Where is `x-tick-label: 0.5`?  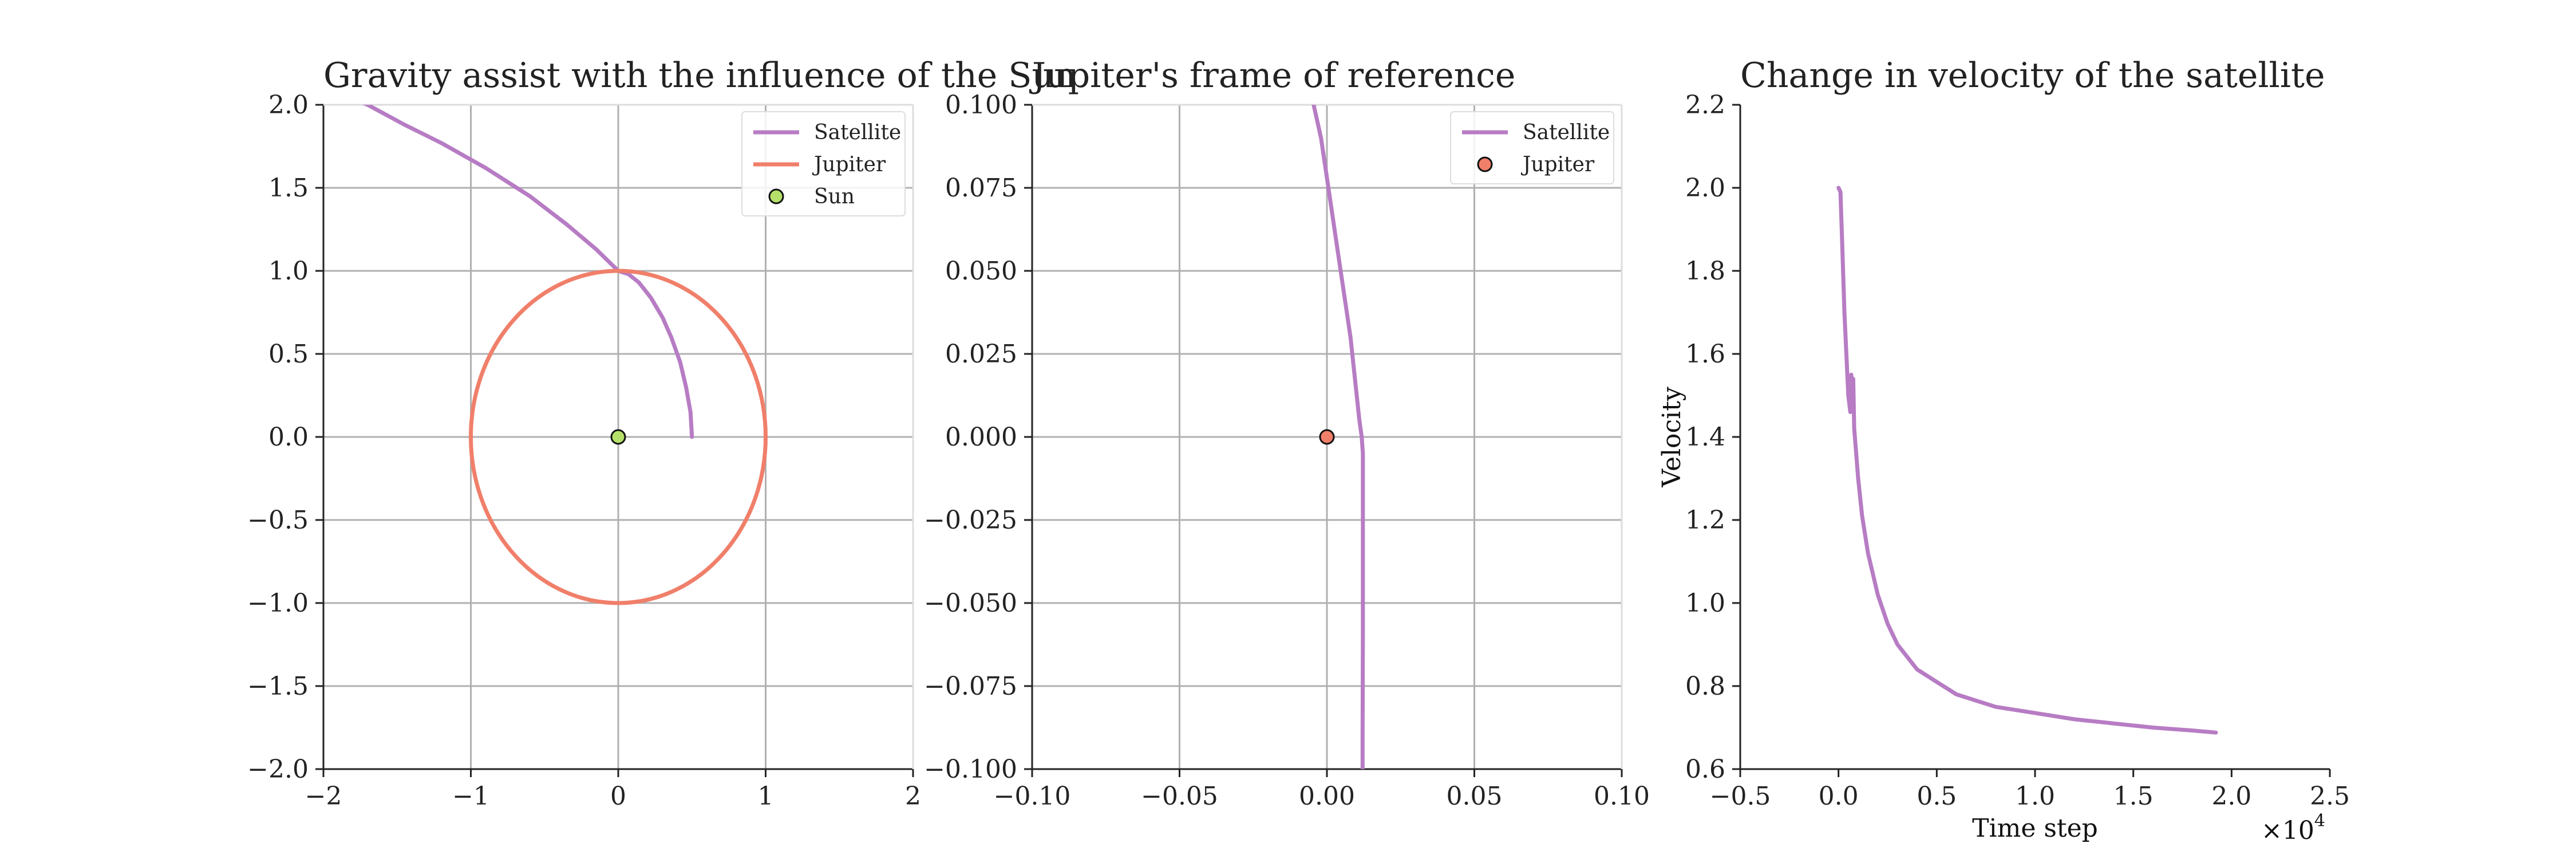 x-tick-label: 0.5 is located at coordinates (1937, 796).